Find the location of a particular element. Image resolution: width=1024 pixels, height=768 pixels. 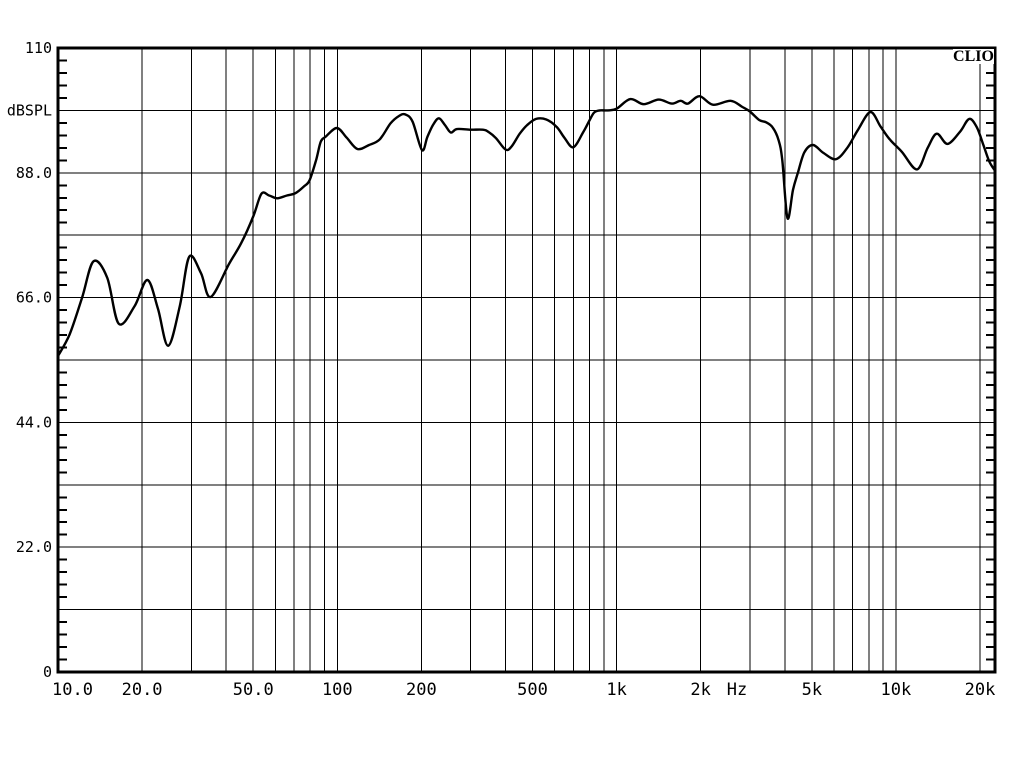

x-axis-label: 10k is located at coordinates (896, 690).